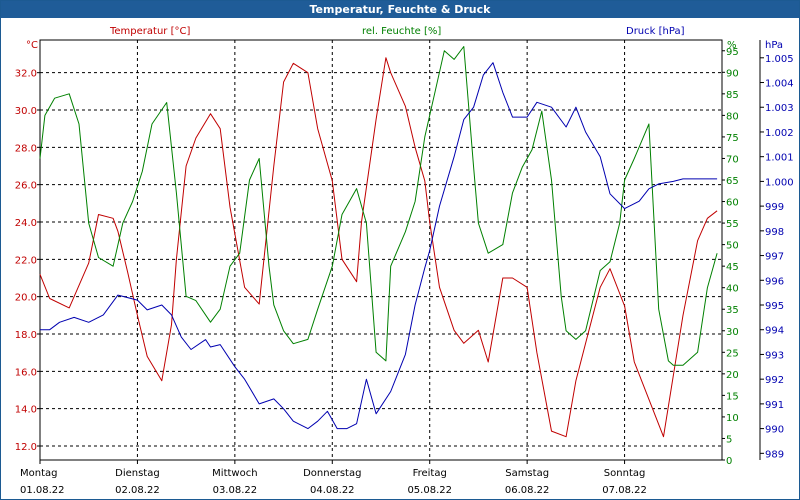  I want to click on humidity-tick-label: 65, so click(732, 181).